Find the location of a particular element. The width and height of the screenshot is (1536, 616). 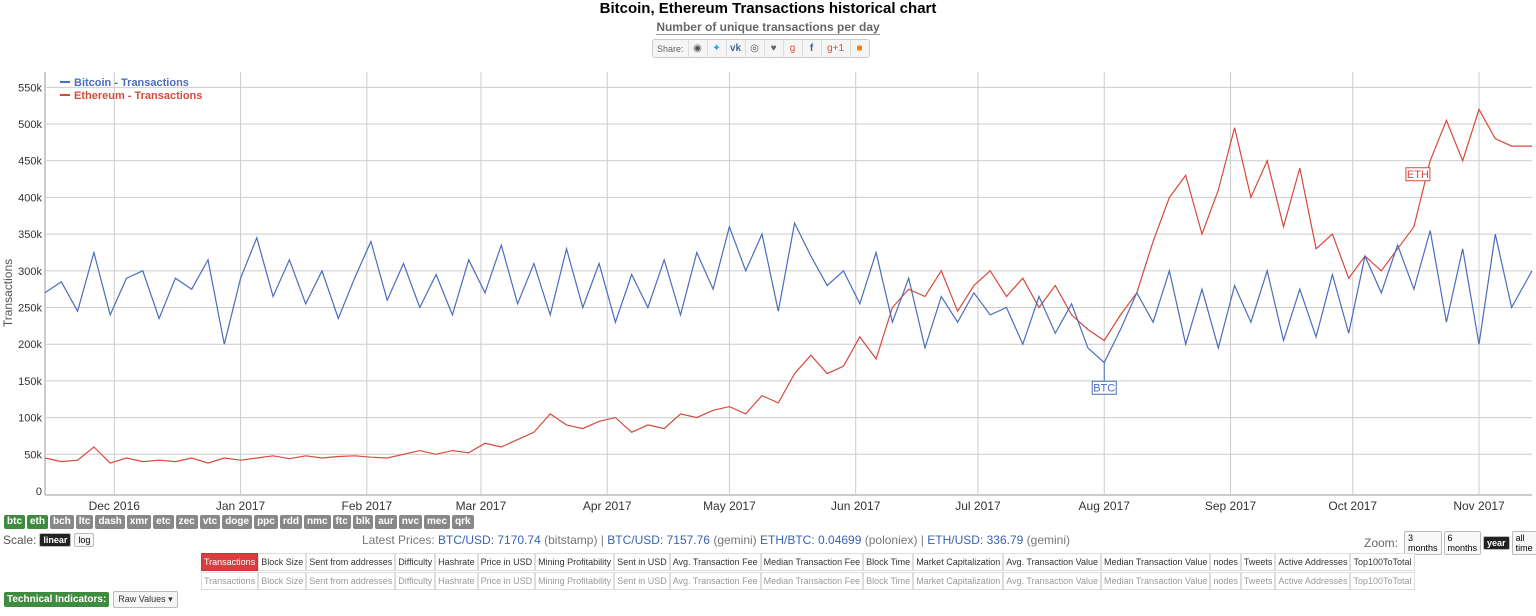

google-plus-one-icon: g+1 is located at coordinates (835, 48).